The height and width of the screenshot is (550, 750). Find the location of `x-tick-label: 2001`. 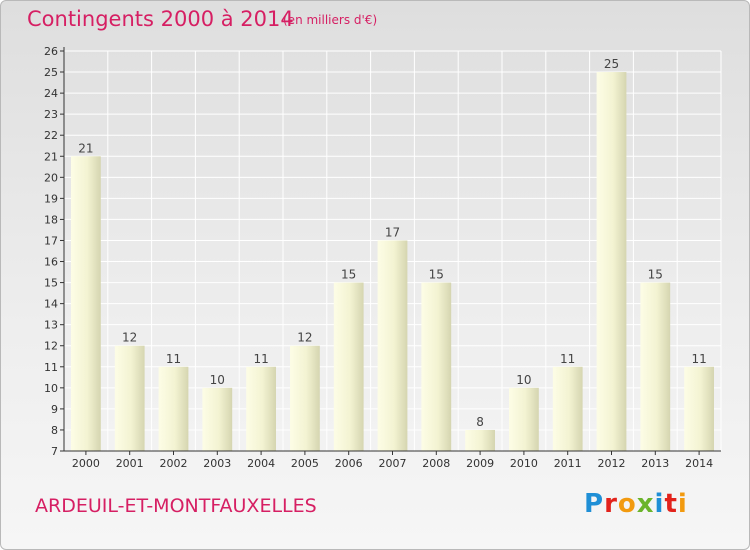

x-tick-label: 2001 is located at coordinates (130, 463).